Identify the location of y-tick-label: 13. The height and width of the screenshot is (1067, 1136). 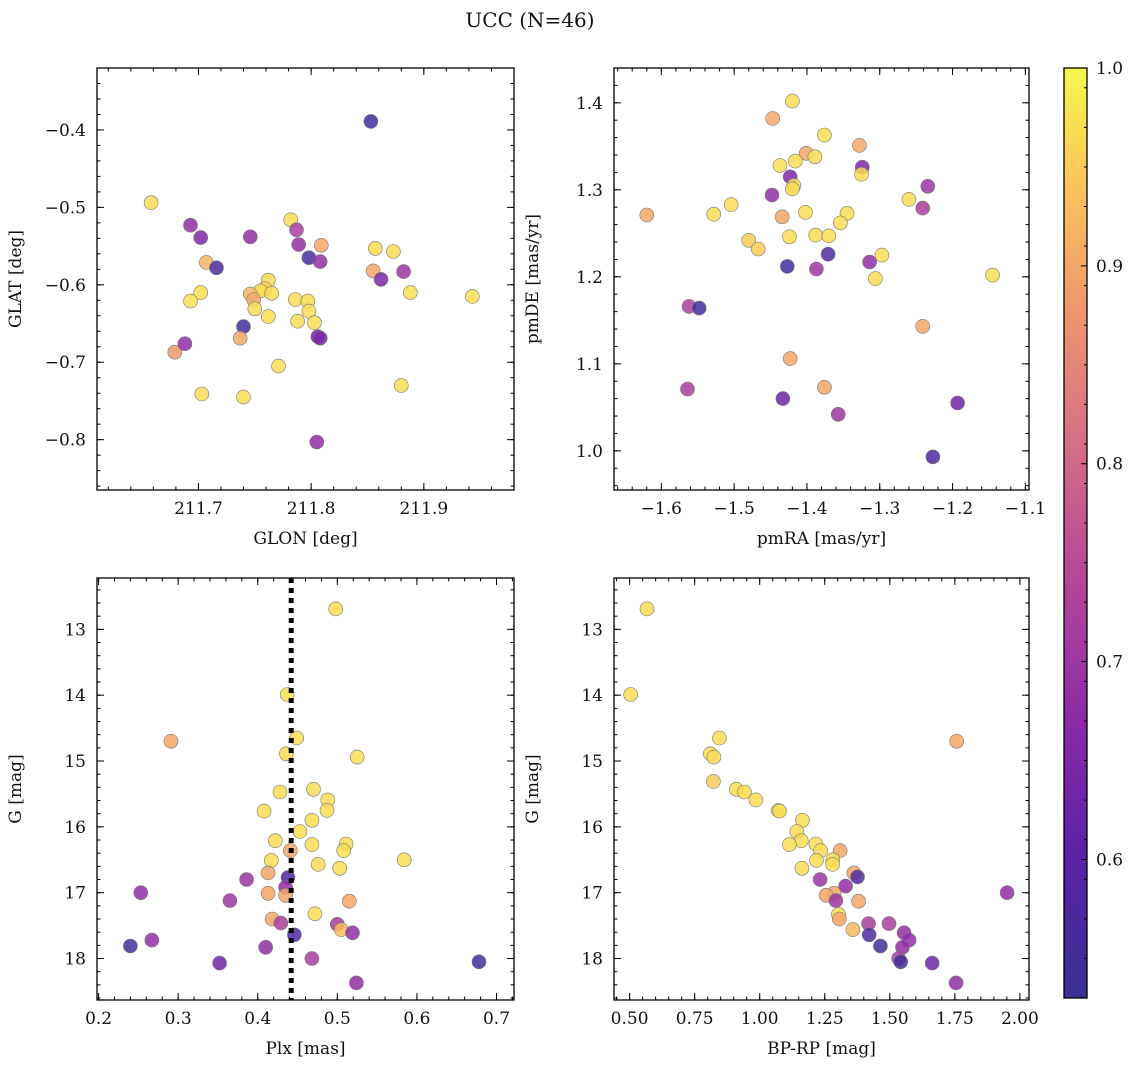
(75, 630).